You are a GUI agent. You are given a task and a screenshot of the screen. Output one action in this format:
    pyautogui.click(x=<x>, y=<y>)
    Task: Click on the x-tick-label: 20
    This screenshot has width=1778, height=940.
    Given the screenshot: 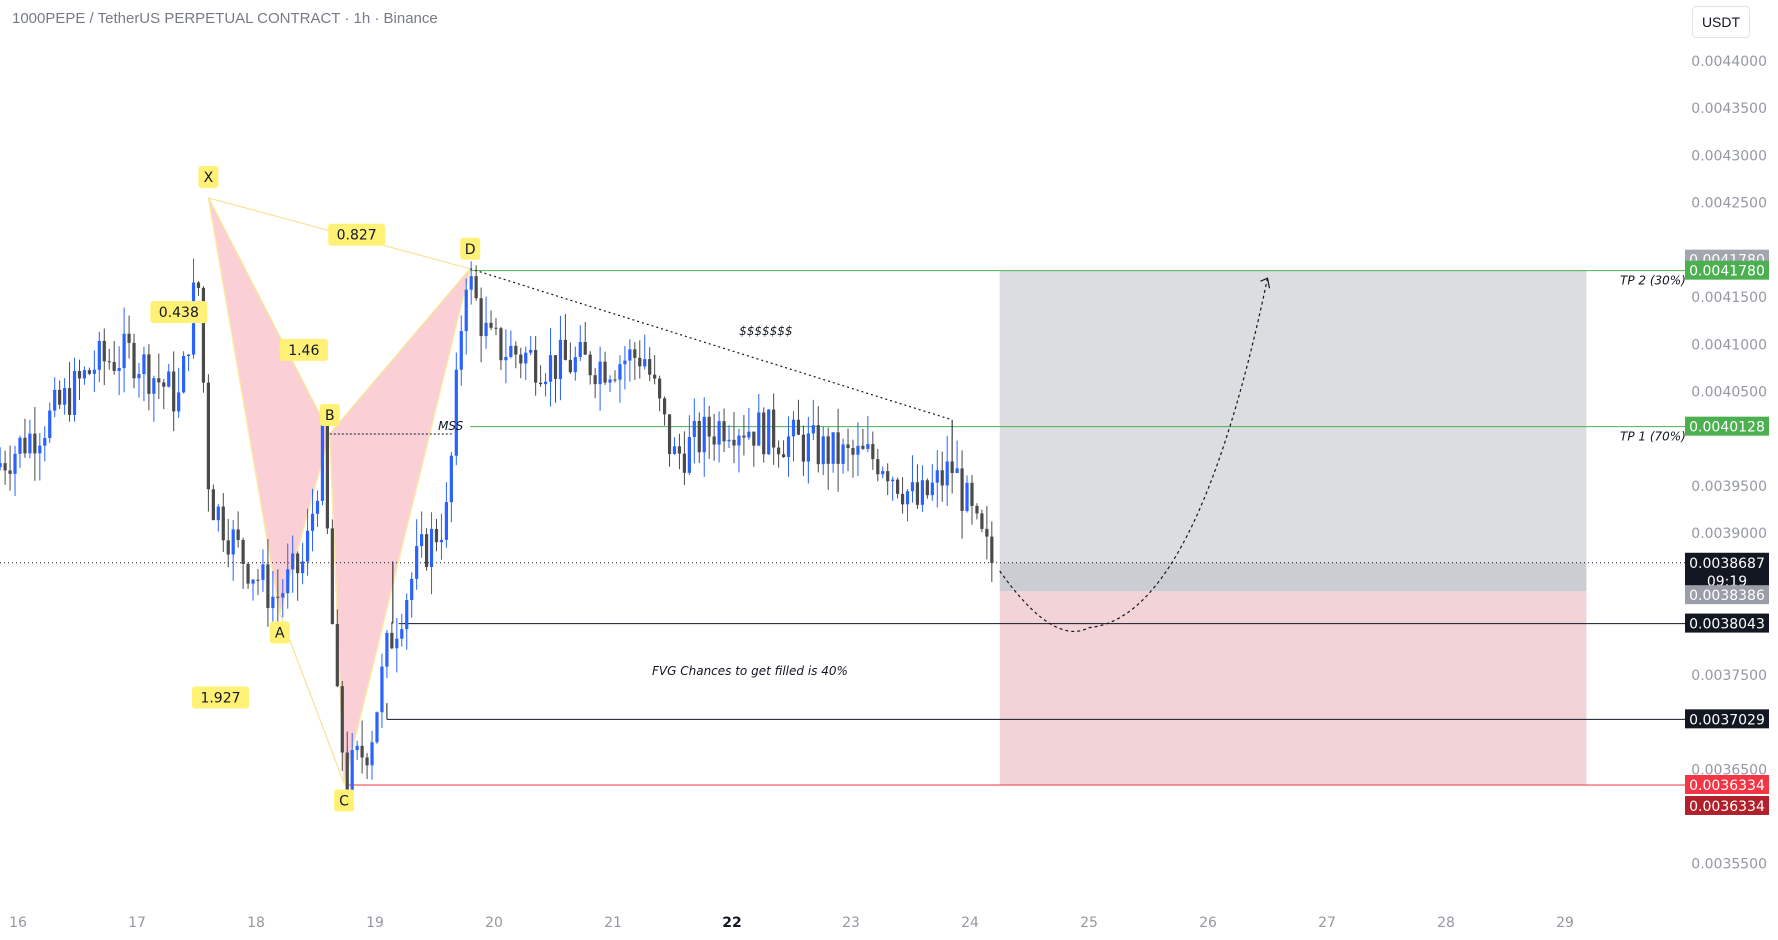 What is the action you would take?
    pyautogui.click(x=494, y=923)
    